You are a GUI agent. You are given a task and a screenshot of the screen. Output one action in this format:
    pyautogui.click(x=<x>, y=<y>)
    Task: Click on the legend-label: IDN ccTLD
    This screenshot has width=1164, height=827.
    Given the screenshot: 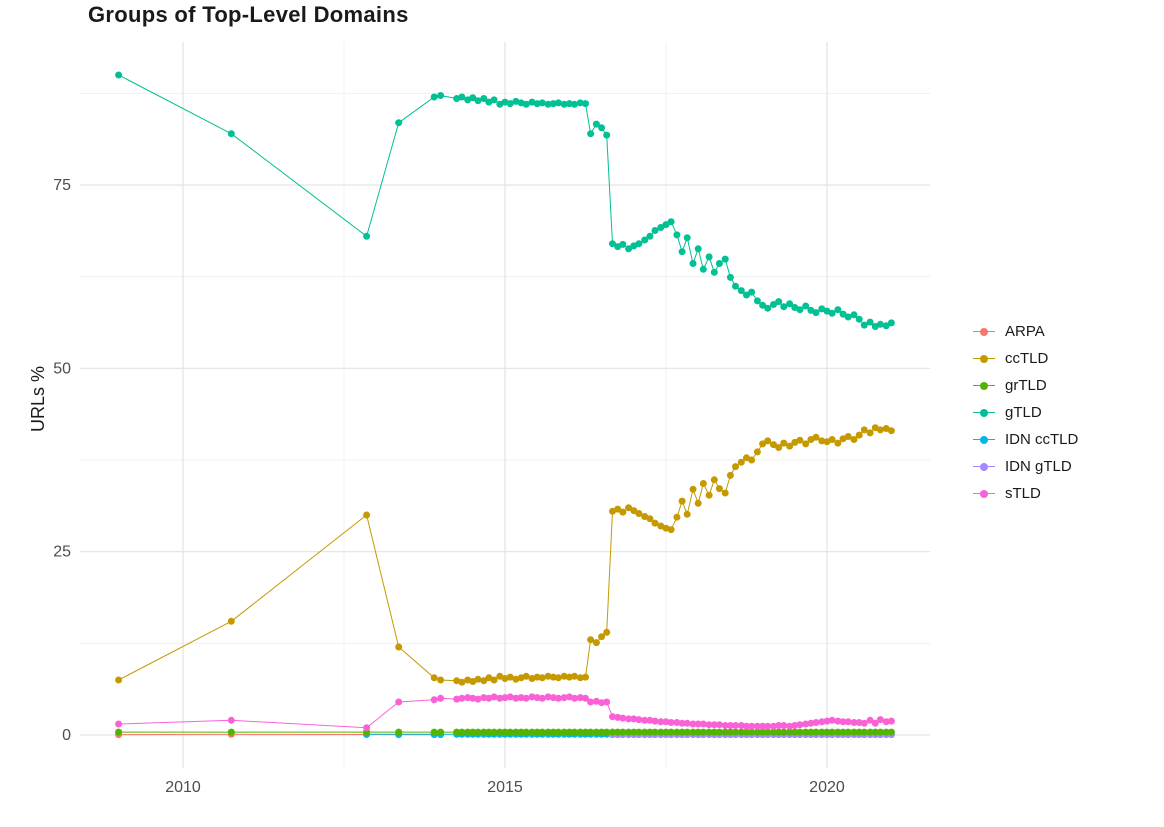 What is the action you would take?
    pyautogui.click(x=1042, y=439)
    